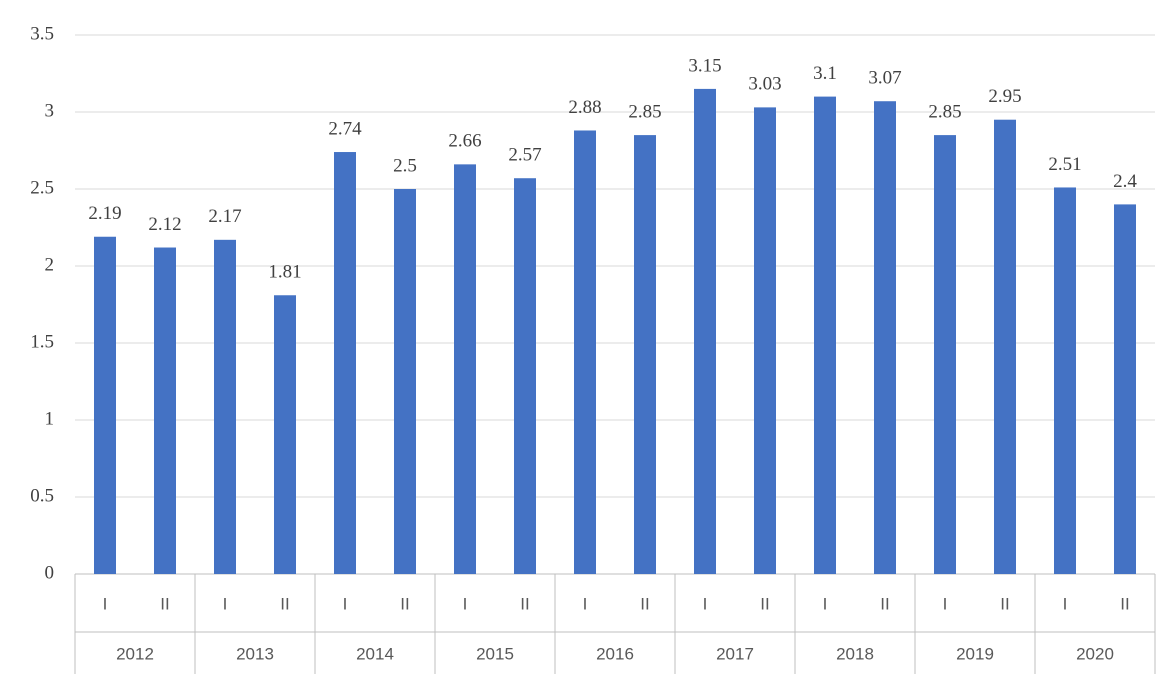 This screenshot has height=674, width=1176. I want to click on y-tick-label: 1.5, so click(42, 341).